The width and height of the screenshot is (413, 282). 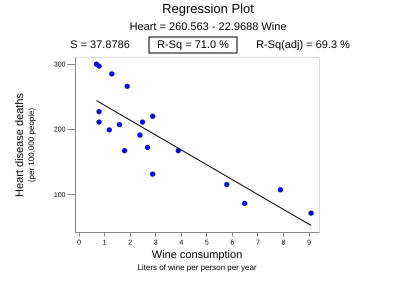 What do you see at coordinates (208, 27) in the screenshot?
I see `chart-subtitle: Heart = 260.563 - 22.9688 Wine` at bounding box center [208, 27].